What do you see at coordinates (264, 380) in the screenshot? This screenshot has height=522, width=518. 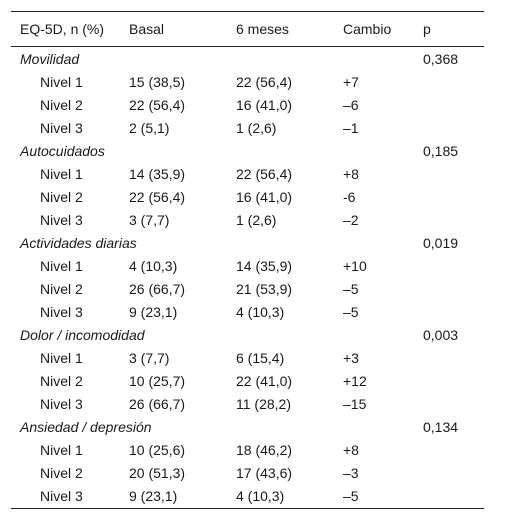 I see `meses-cell: 22 (41,0)` at bounding box center [264, 380].